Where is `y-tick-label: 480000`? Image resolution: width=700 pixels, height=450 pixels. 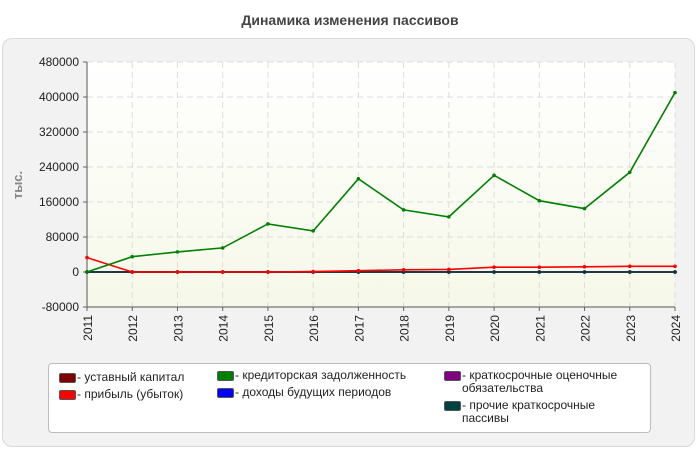
y-tick-label: 480000 is located at coordinates (59, 62).